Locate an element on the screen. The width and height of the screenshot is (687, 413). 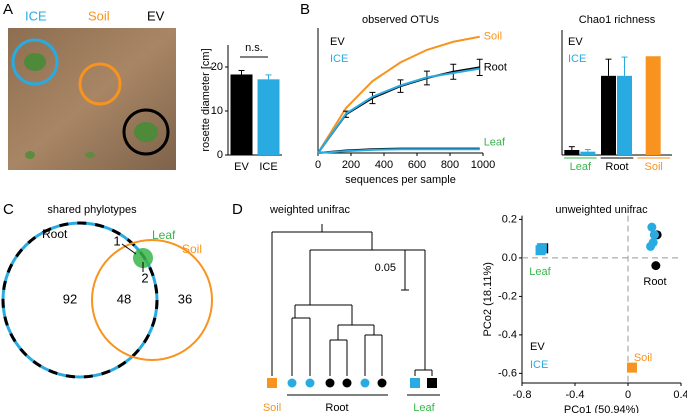
dendrogram is located at coordinates (352, 300).